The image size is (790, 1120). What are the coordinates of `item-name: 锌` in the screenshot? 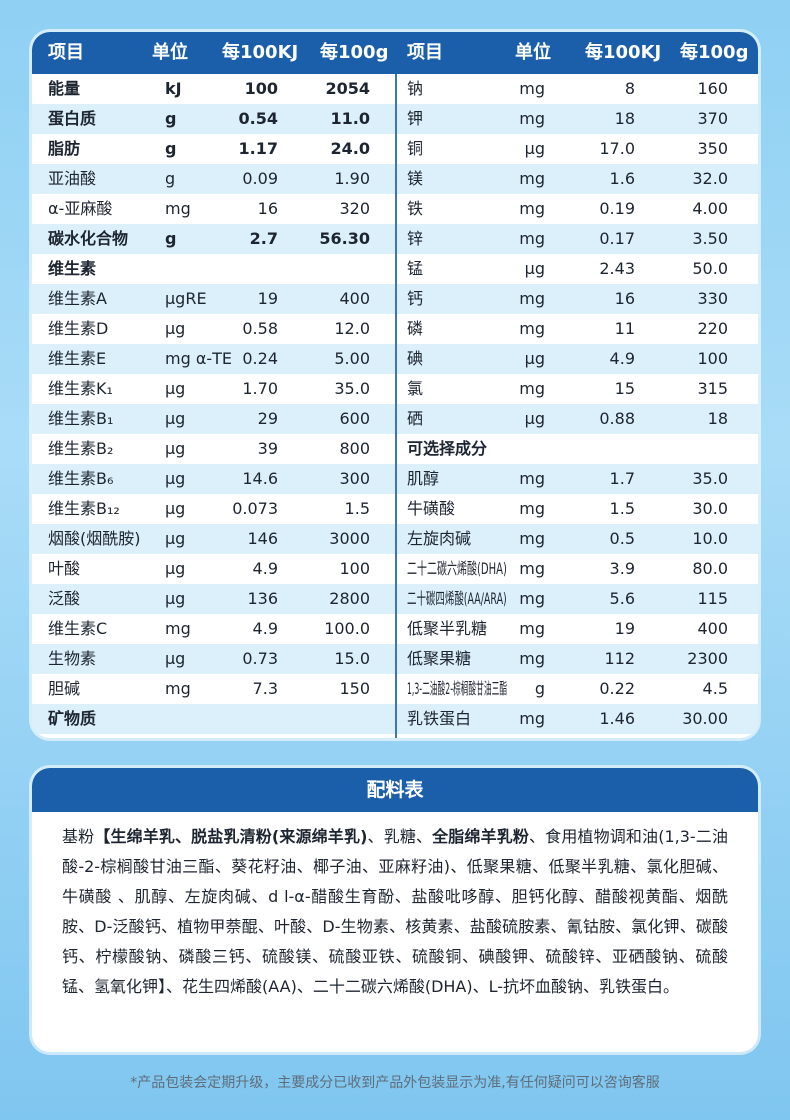 It's located at (415, 238).